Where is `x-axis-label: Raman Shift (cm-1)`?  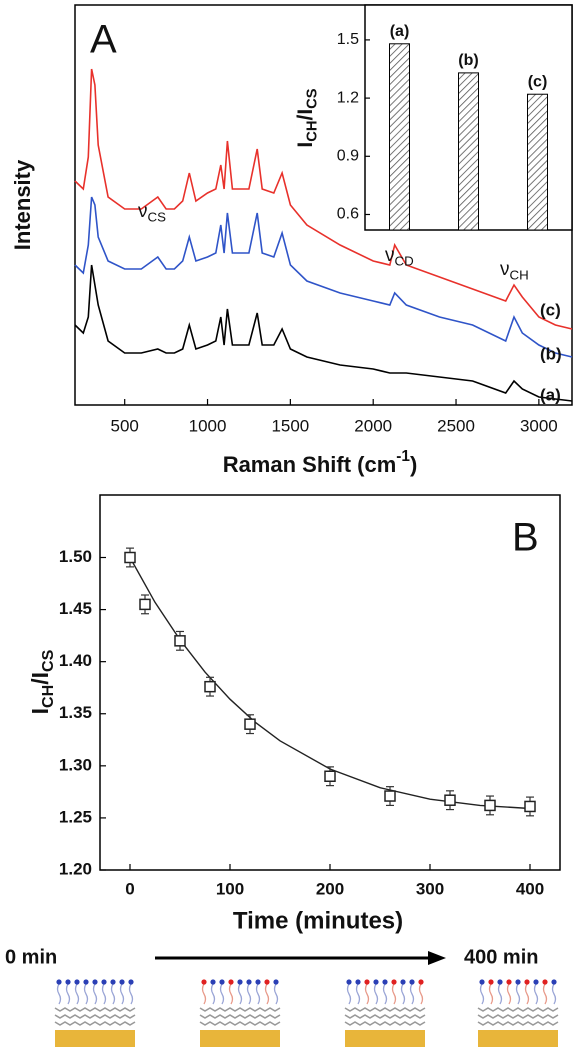
x-axis-label: Raman Shift (cm-1) is located at coordinates (320, 462).